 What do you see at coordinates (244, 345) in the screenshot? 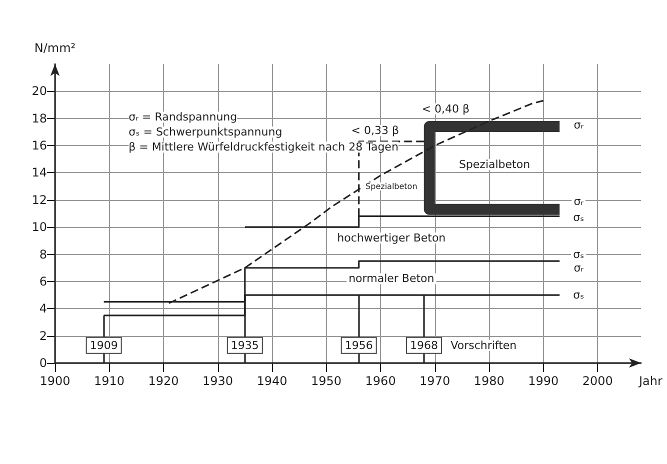
I see `ref-line-label: 1935` at bounding box center [244, 345].